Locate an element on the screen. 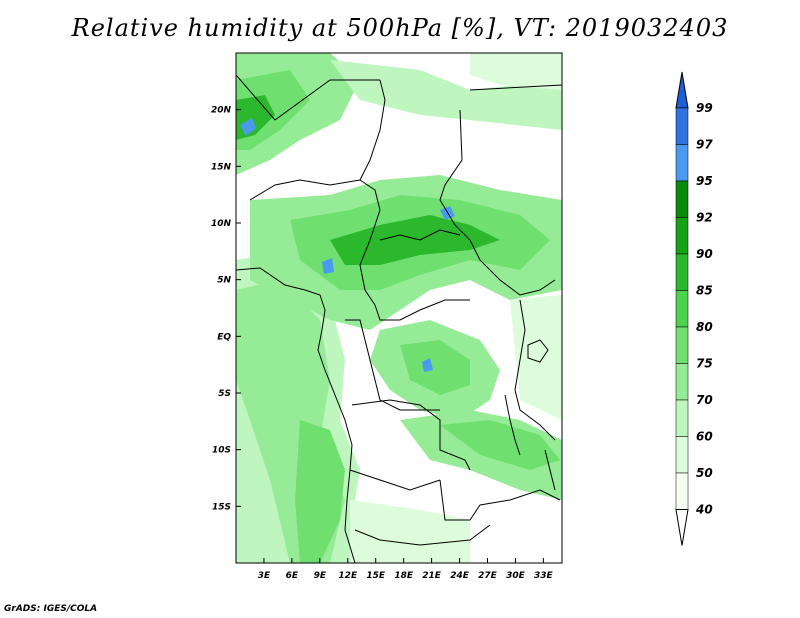 The height and width of the screenshot is (618, 800). lon-tick-label: 18E is located at coordinates (404, 576).